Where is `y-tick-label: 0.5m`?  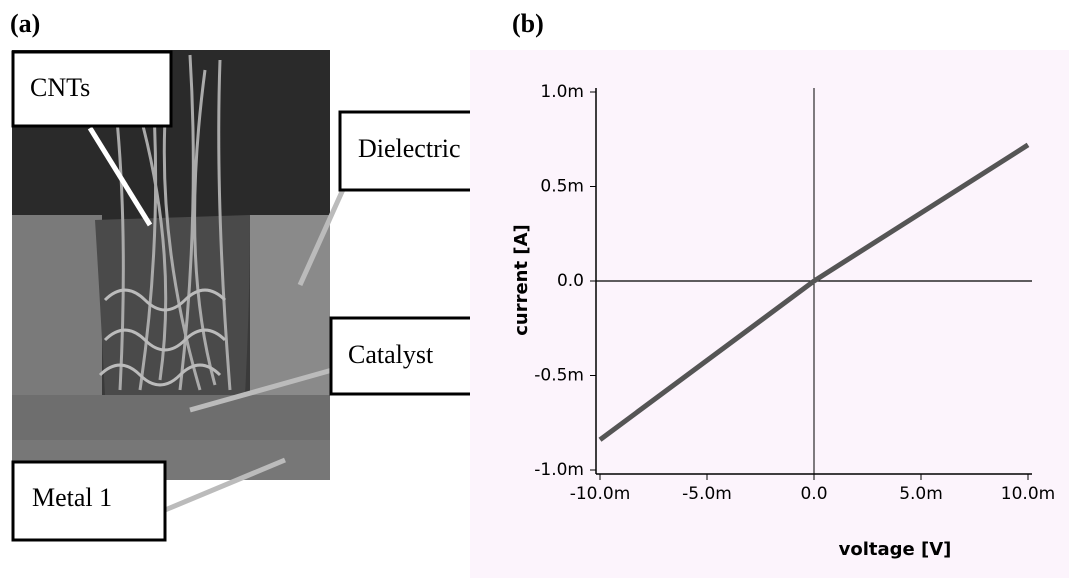 y-tick-label: 0.5m is located at coordinates (562, 187).